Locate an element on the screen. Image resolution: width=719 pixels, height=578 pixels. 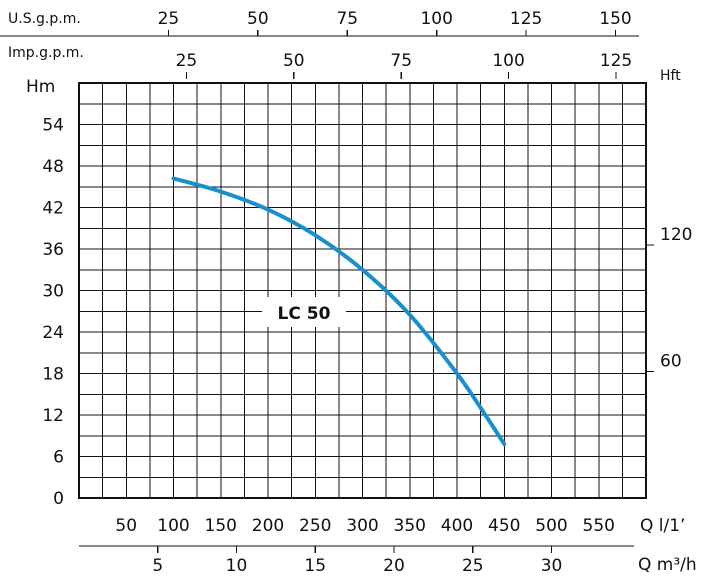
us-gpm-tick-label: 50 is located at coordinates (258, 19).